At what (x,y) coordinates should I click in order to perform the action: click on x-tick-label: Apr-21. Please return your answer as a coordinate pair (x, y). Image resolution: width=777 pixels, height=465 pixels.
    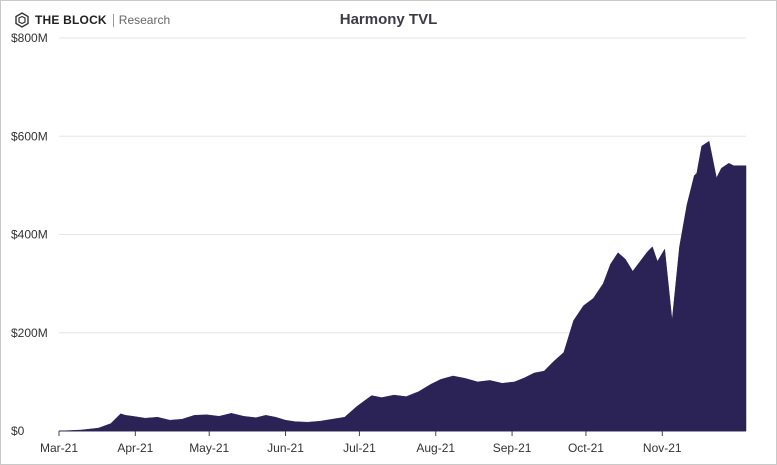
    Looking at the image, I should click on (135, 448).